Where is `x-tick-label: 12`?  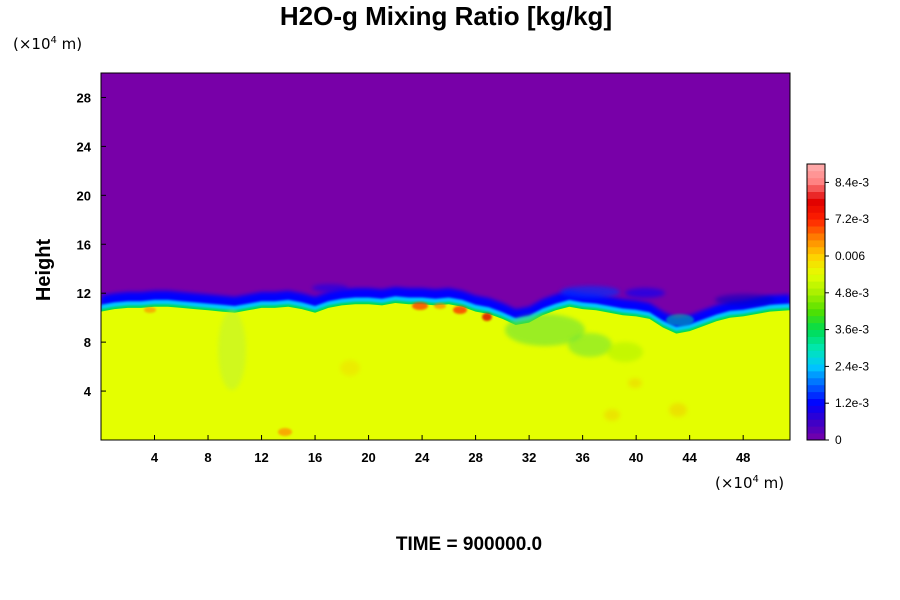
x-tick-label: 12 is located at coordinates (261, 457).